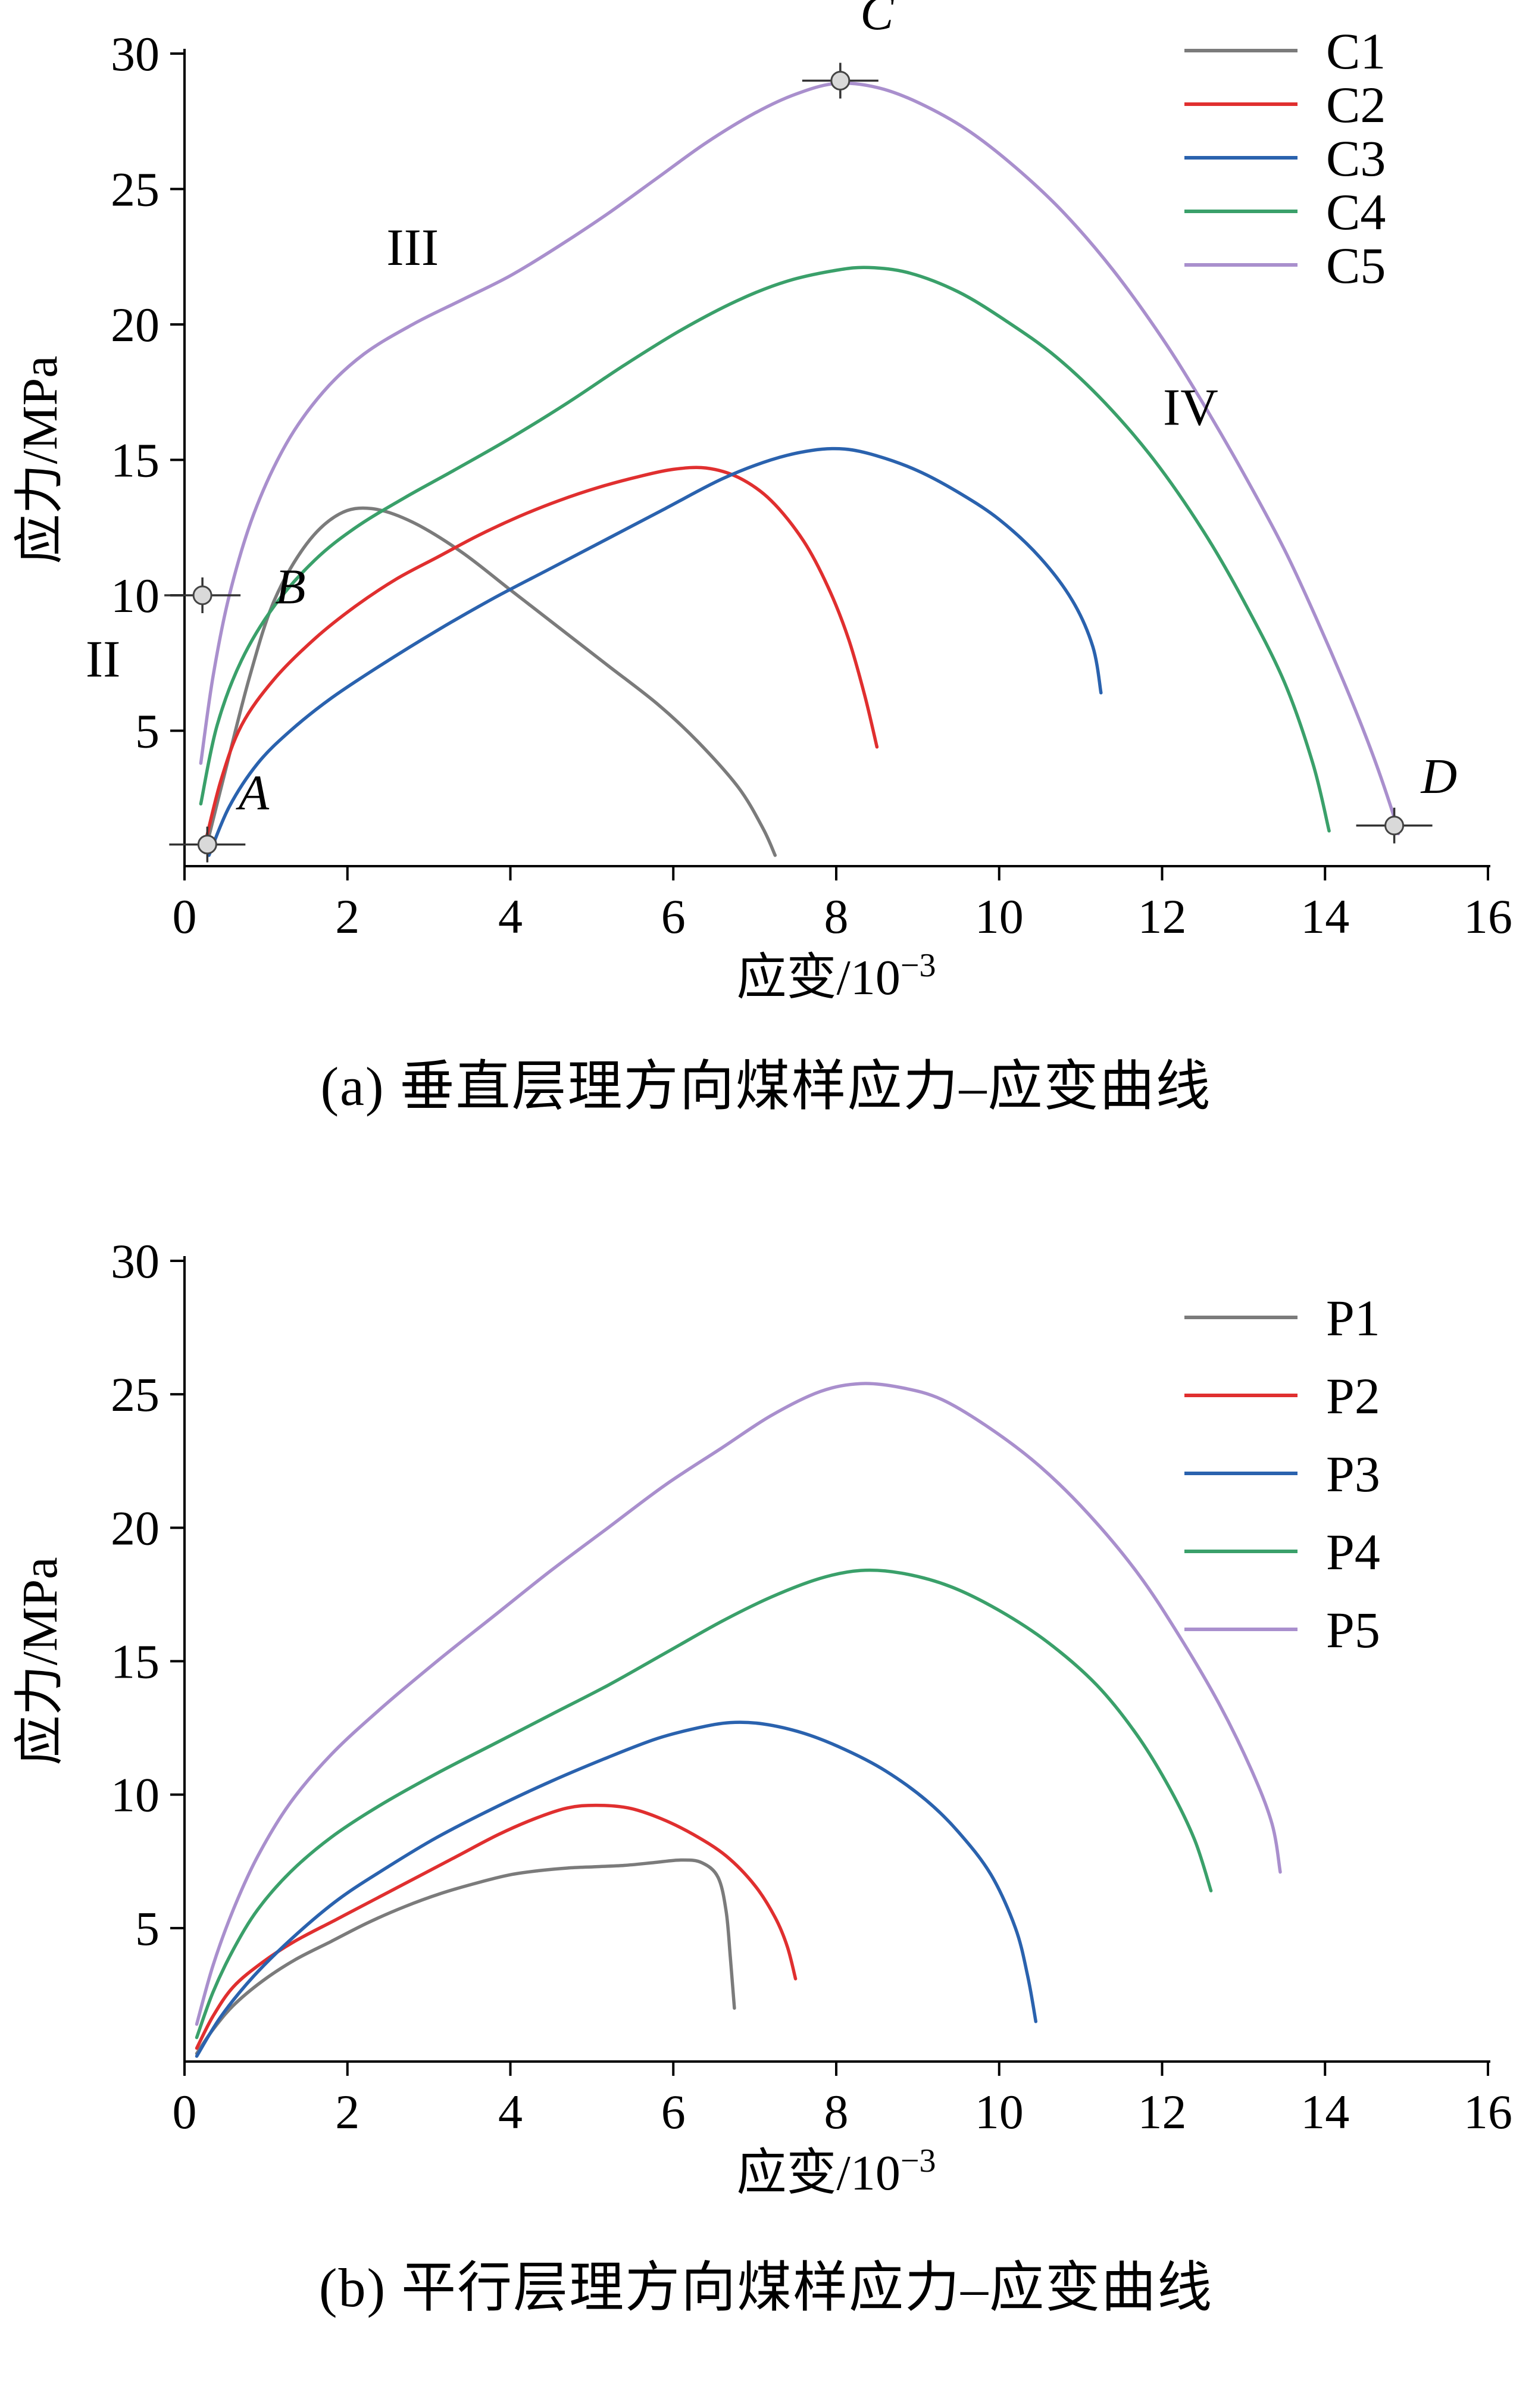 This screenshot has height=2408, width=1532. I want to click on point-label-D: D, so click(1439, 776).